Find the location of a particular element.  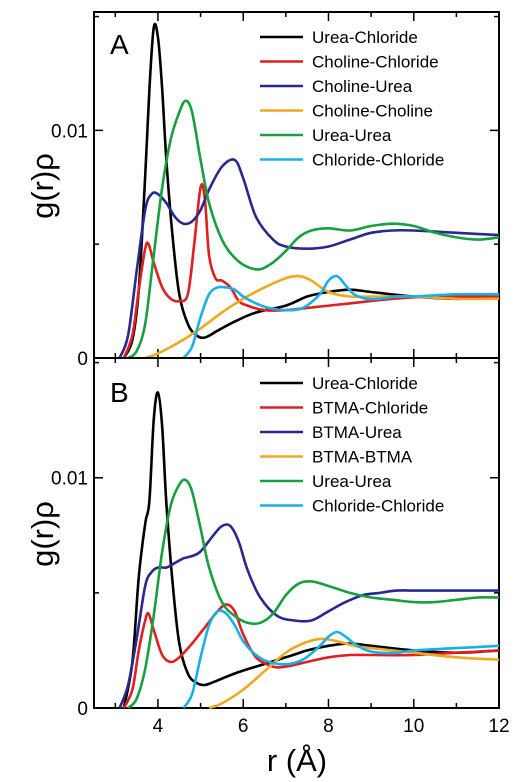

series-line-btma-chloride is located at coordinates (311, 656).